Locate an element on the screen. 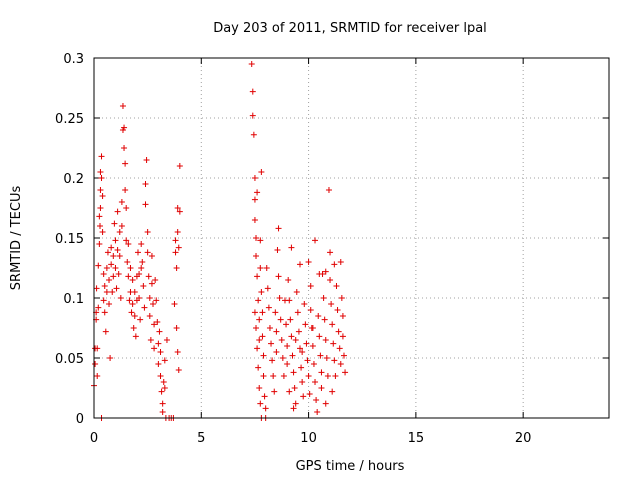  y-tick-label: 0 is located at coordinates (80, 419).